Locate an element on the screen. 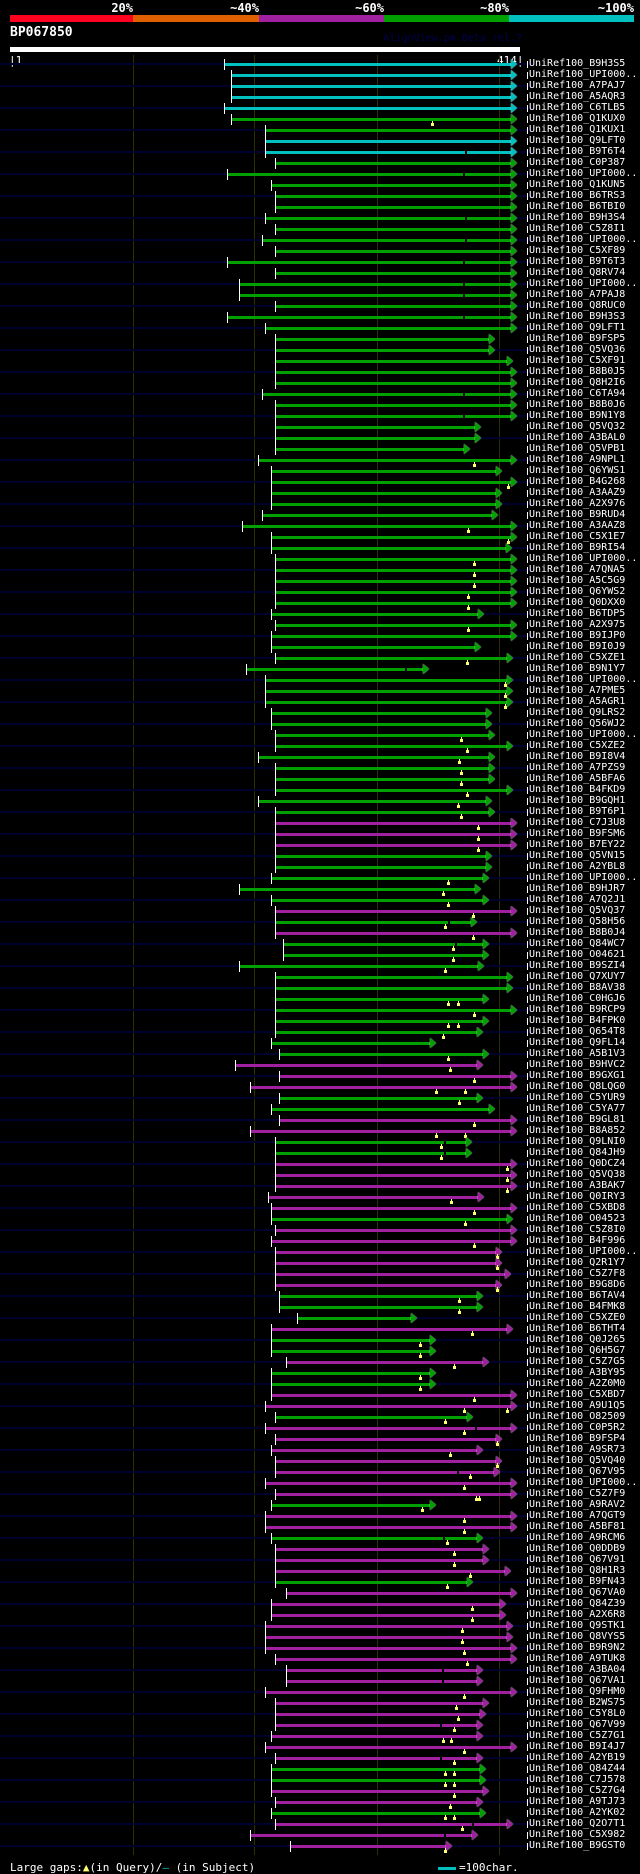  row-label: UniRef100_Q67V95 is located at coordinates (577, 1471).